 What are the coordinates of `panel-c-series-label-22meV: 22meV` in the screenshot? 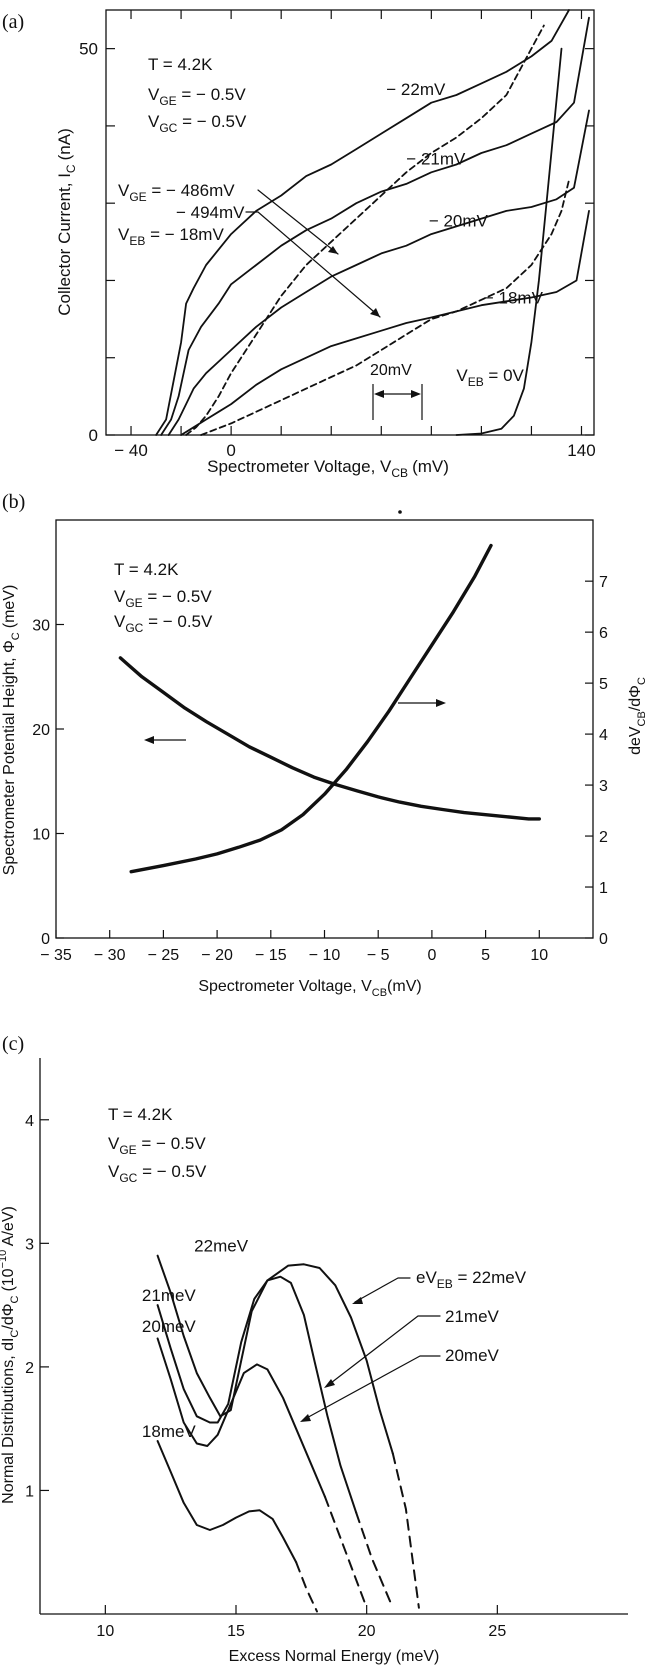 It's located at (221, 1246).